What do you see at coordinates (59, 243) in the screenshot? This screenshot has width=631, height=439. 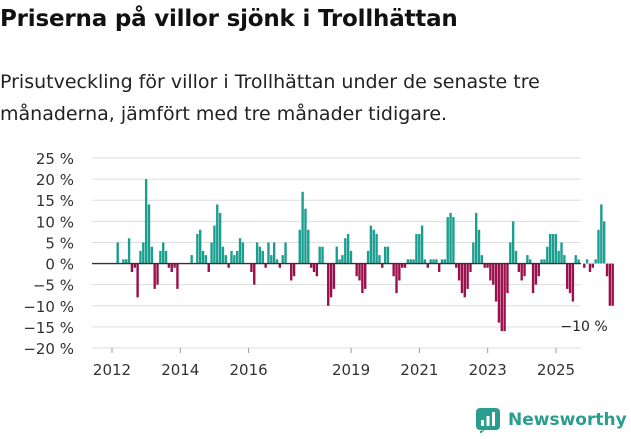 I see `y-tick-label: 5 %` at bounding box center [59, 243].